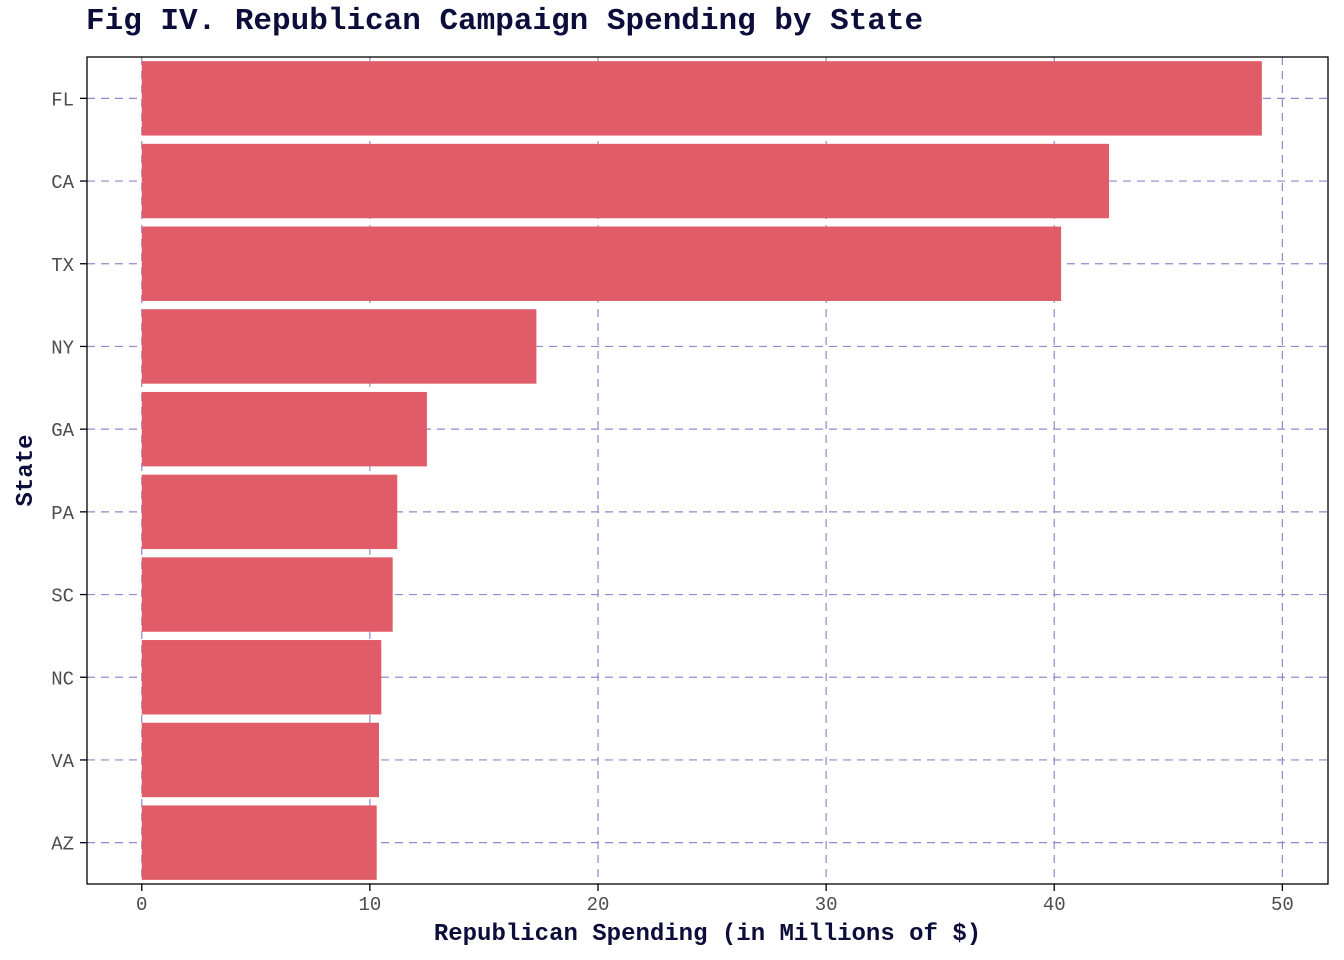  Describe the element at coordinates (62, 514) in the screenshot. I see `y-tick-label: PA` at that location.